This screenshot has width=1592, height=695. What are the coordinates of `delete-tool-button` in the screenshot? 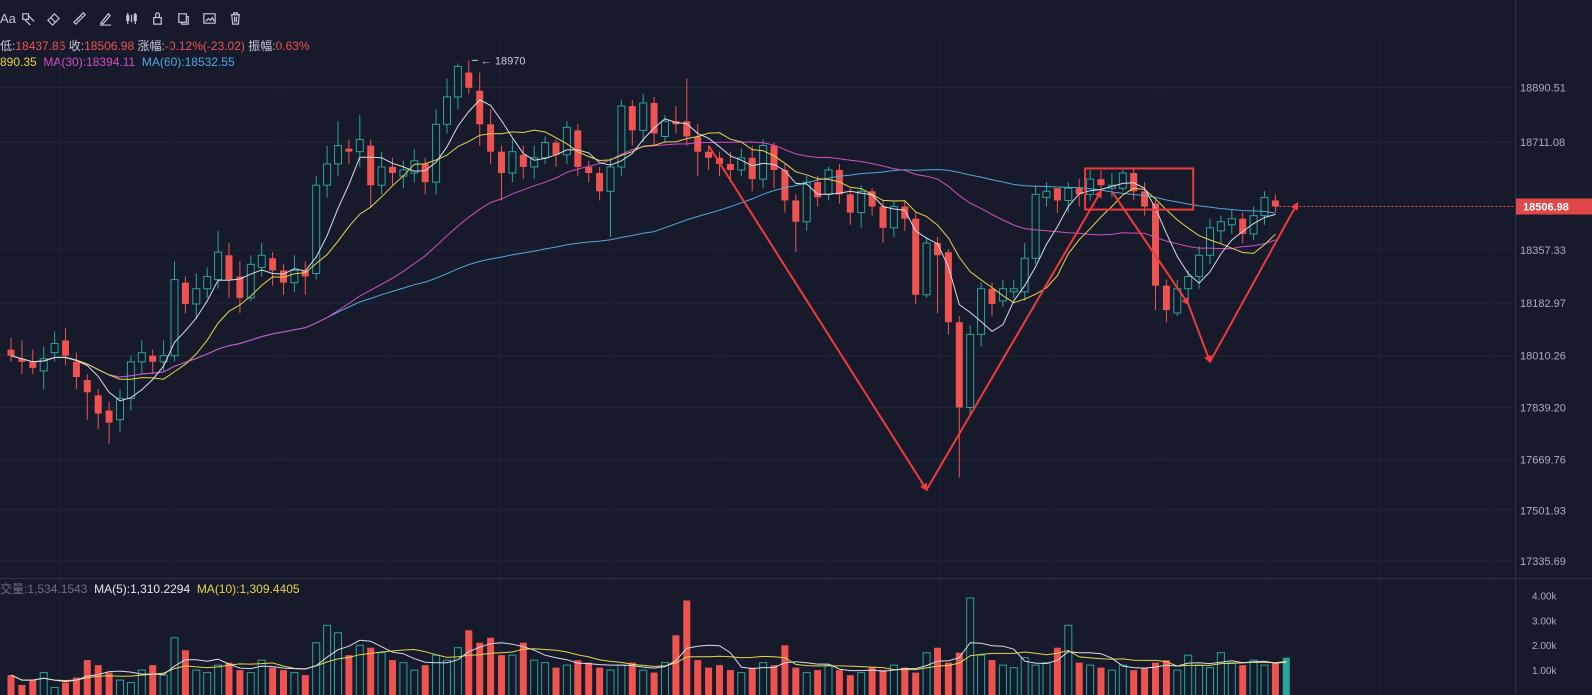 It's located at (235, 18).